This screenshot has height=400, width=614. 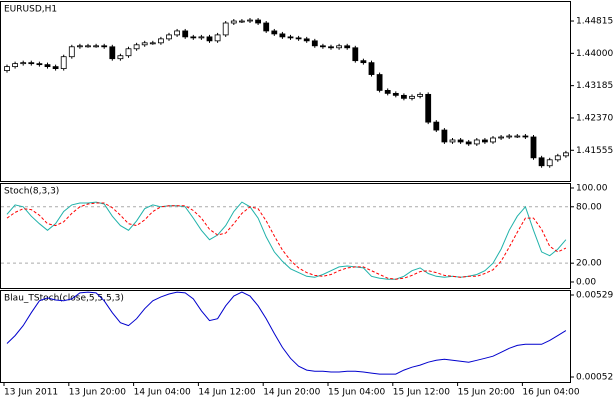 What do you see at coordinates (30, 10) in the screenshot?
I see `panel-title: EURUSD,H1` at bounding box center [30, 10].